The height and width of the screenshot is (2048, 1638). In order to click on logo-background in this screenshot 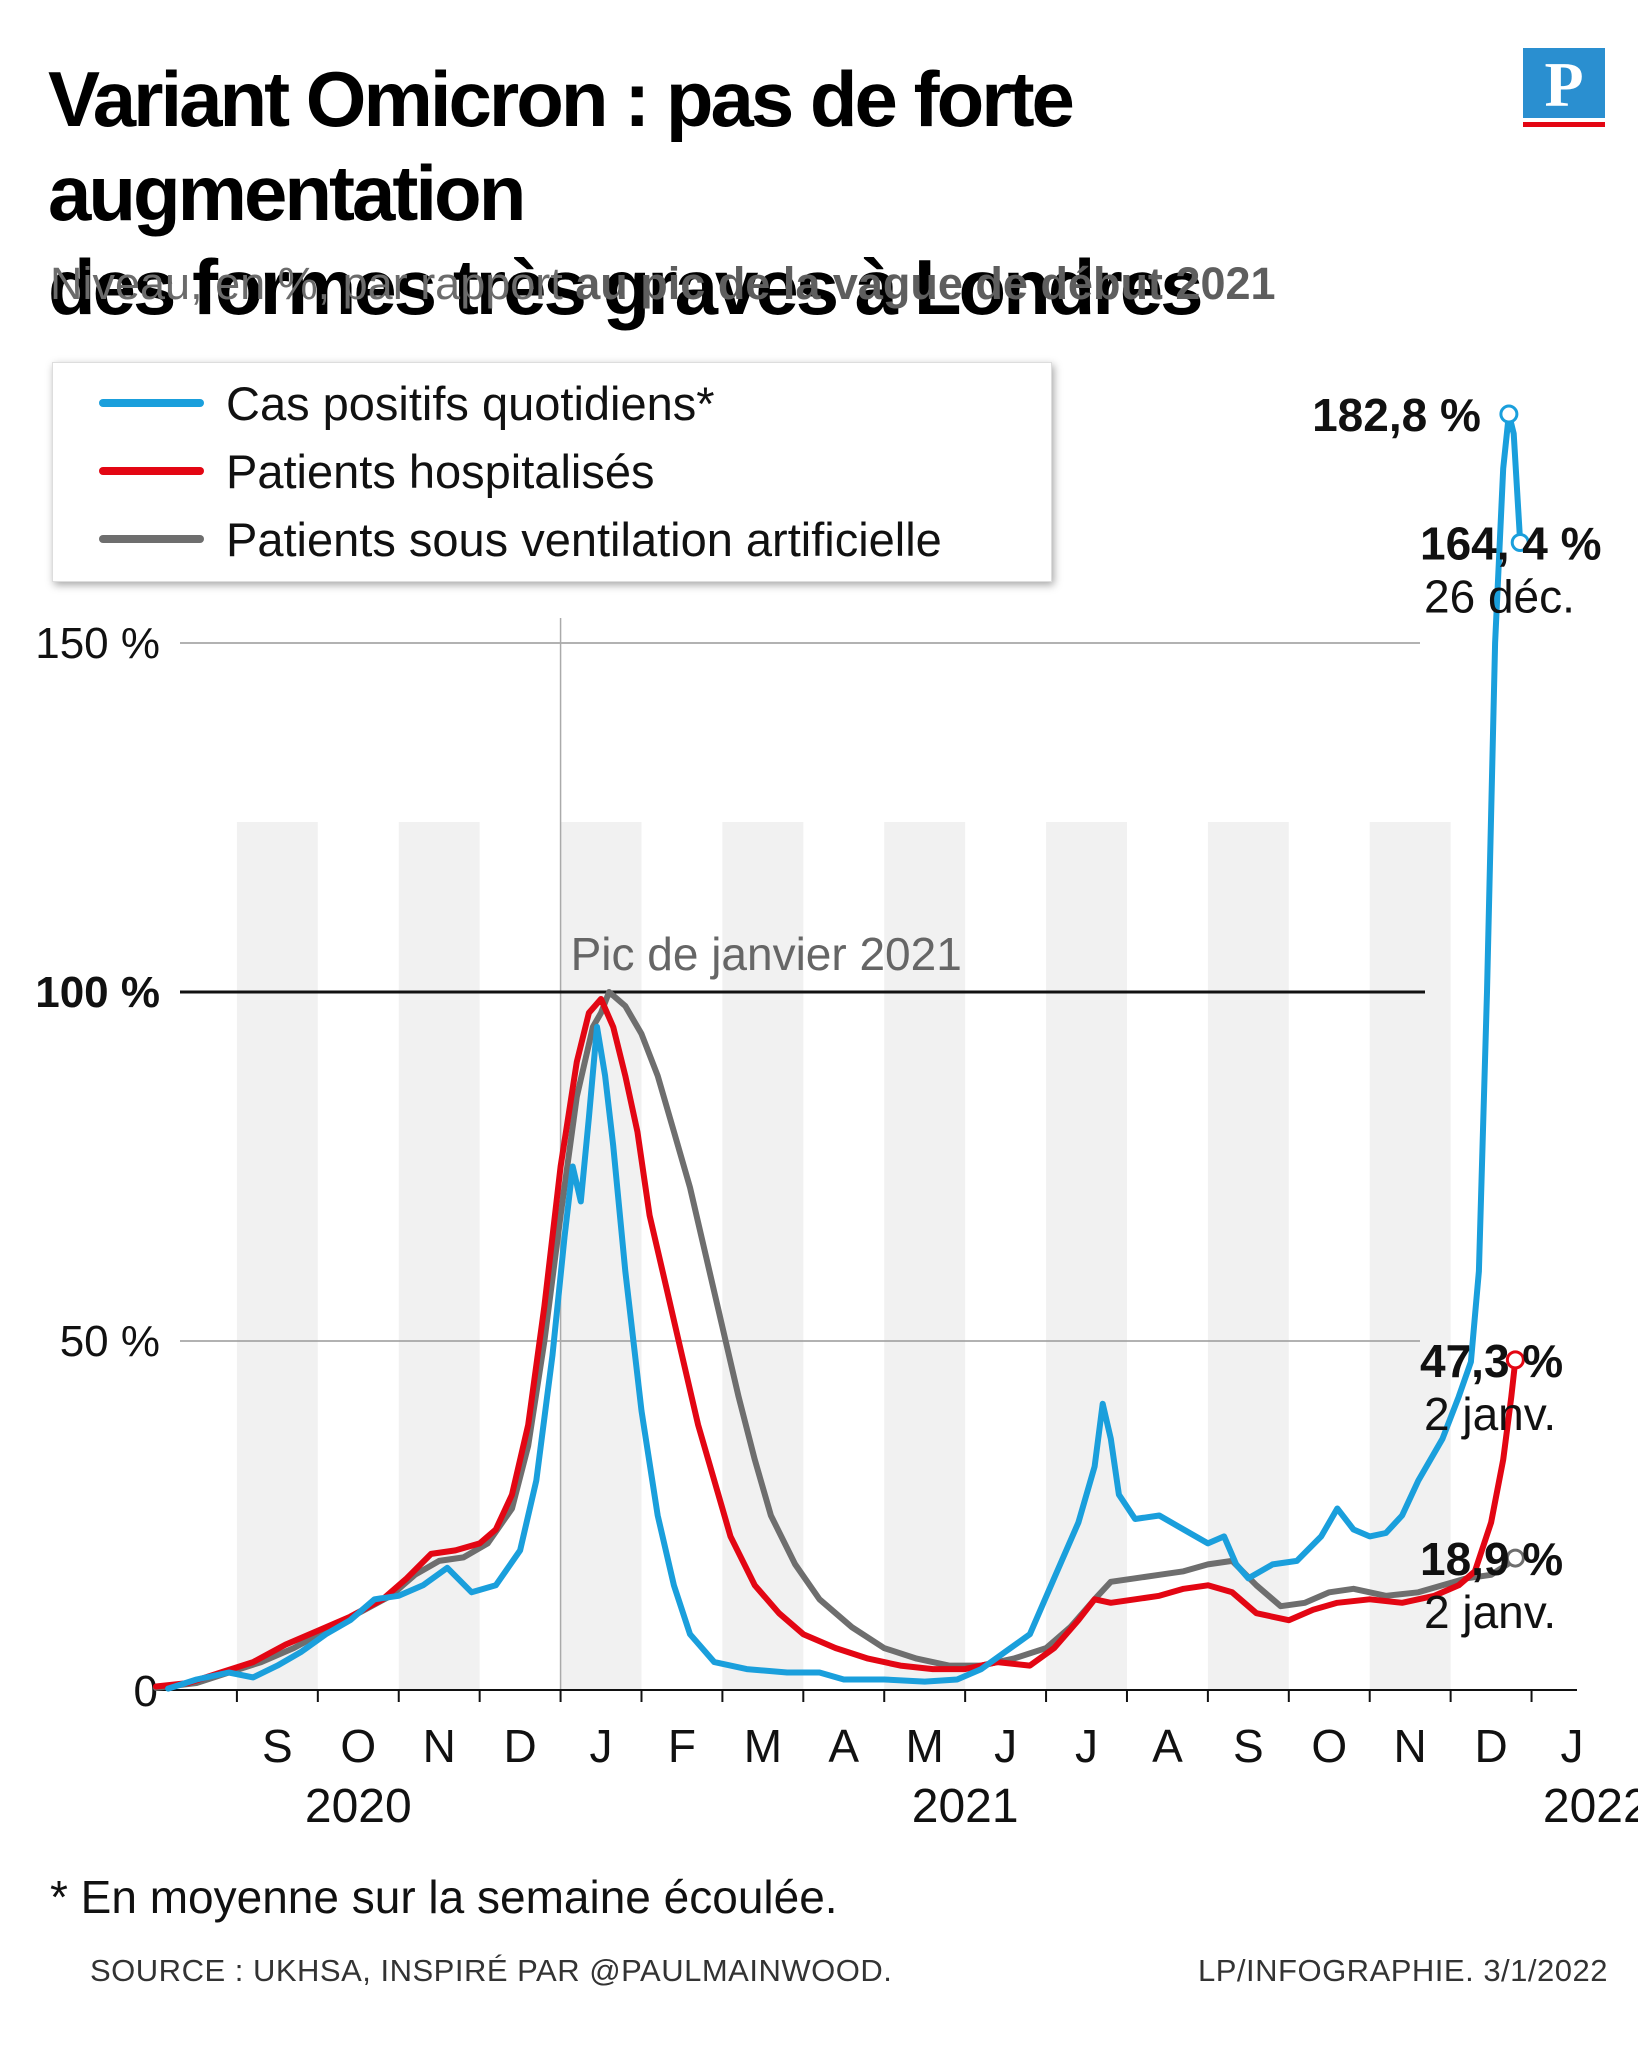, I will do `click(1564, 83)`.